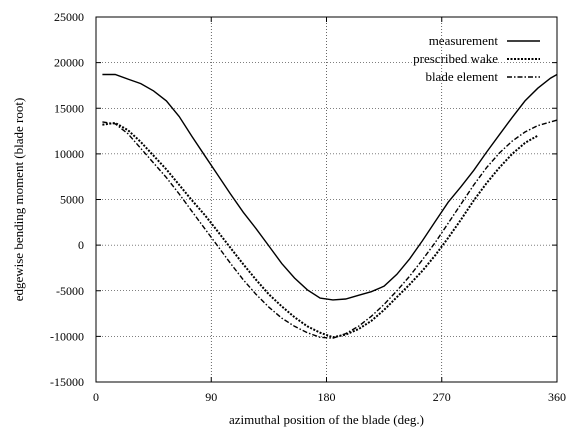 The height and width of the screenshot is (433, 580). What do you see at coordinates (327, 397) in the screenshot?
I see `x-tick-label: 180` at bounding box center [327, 397].